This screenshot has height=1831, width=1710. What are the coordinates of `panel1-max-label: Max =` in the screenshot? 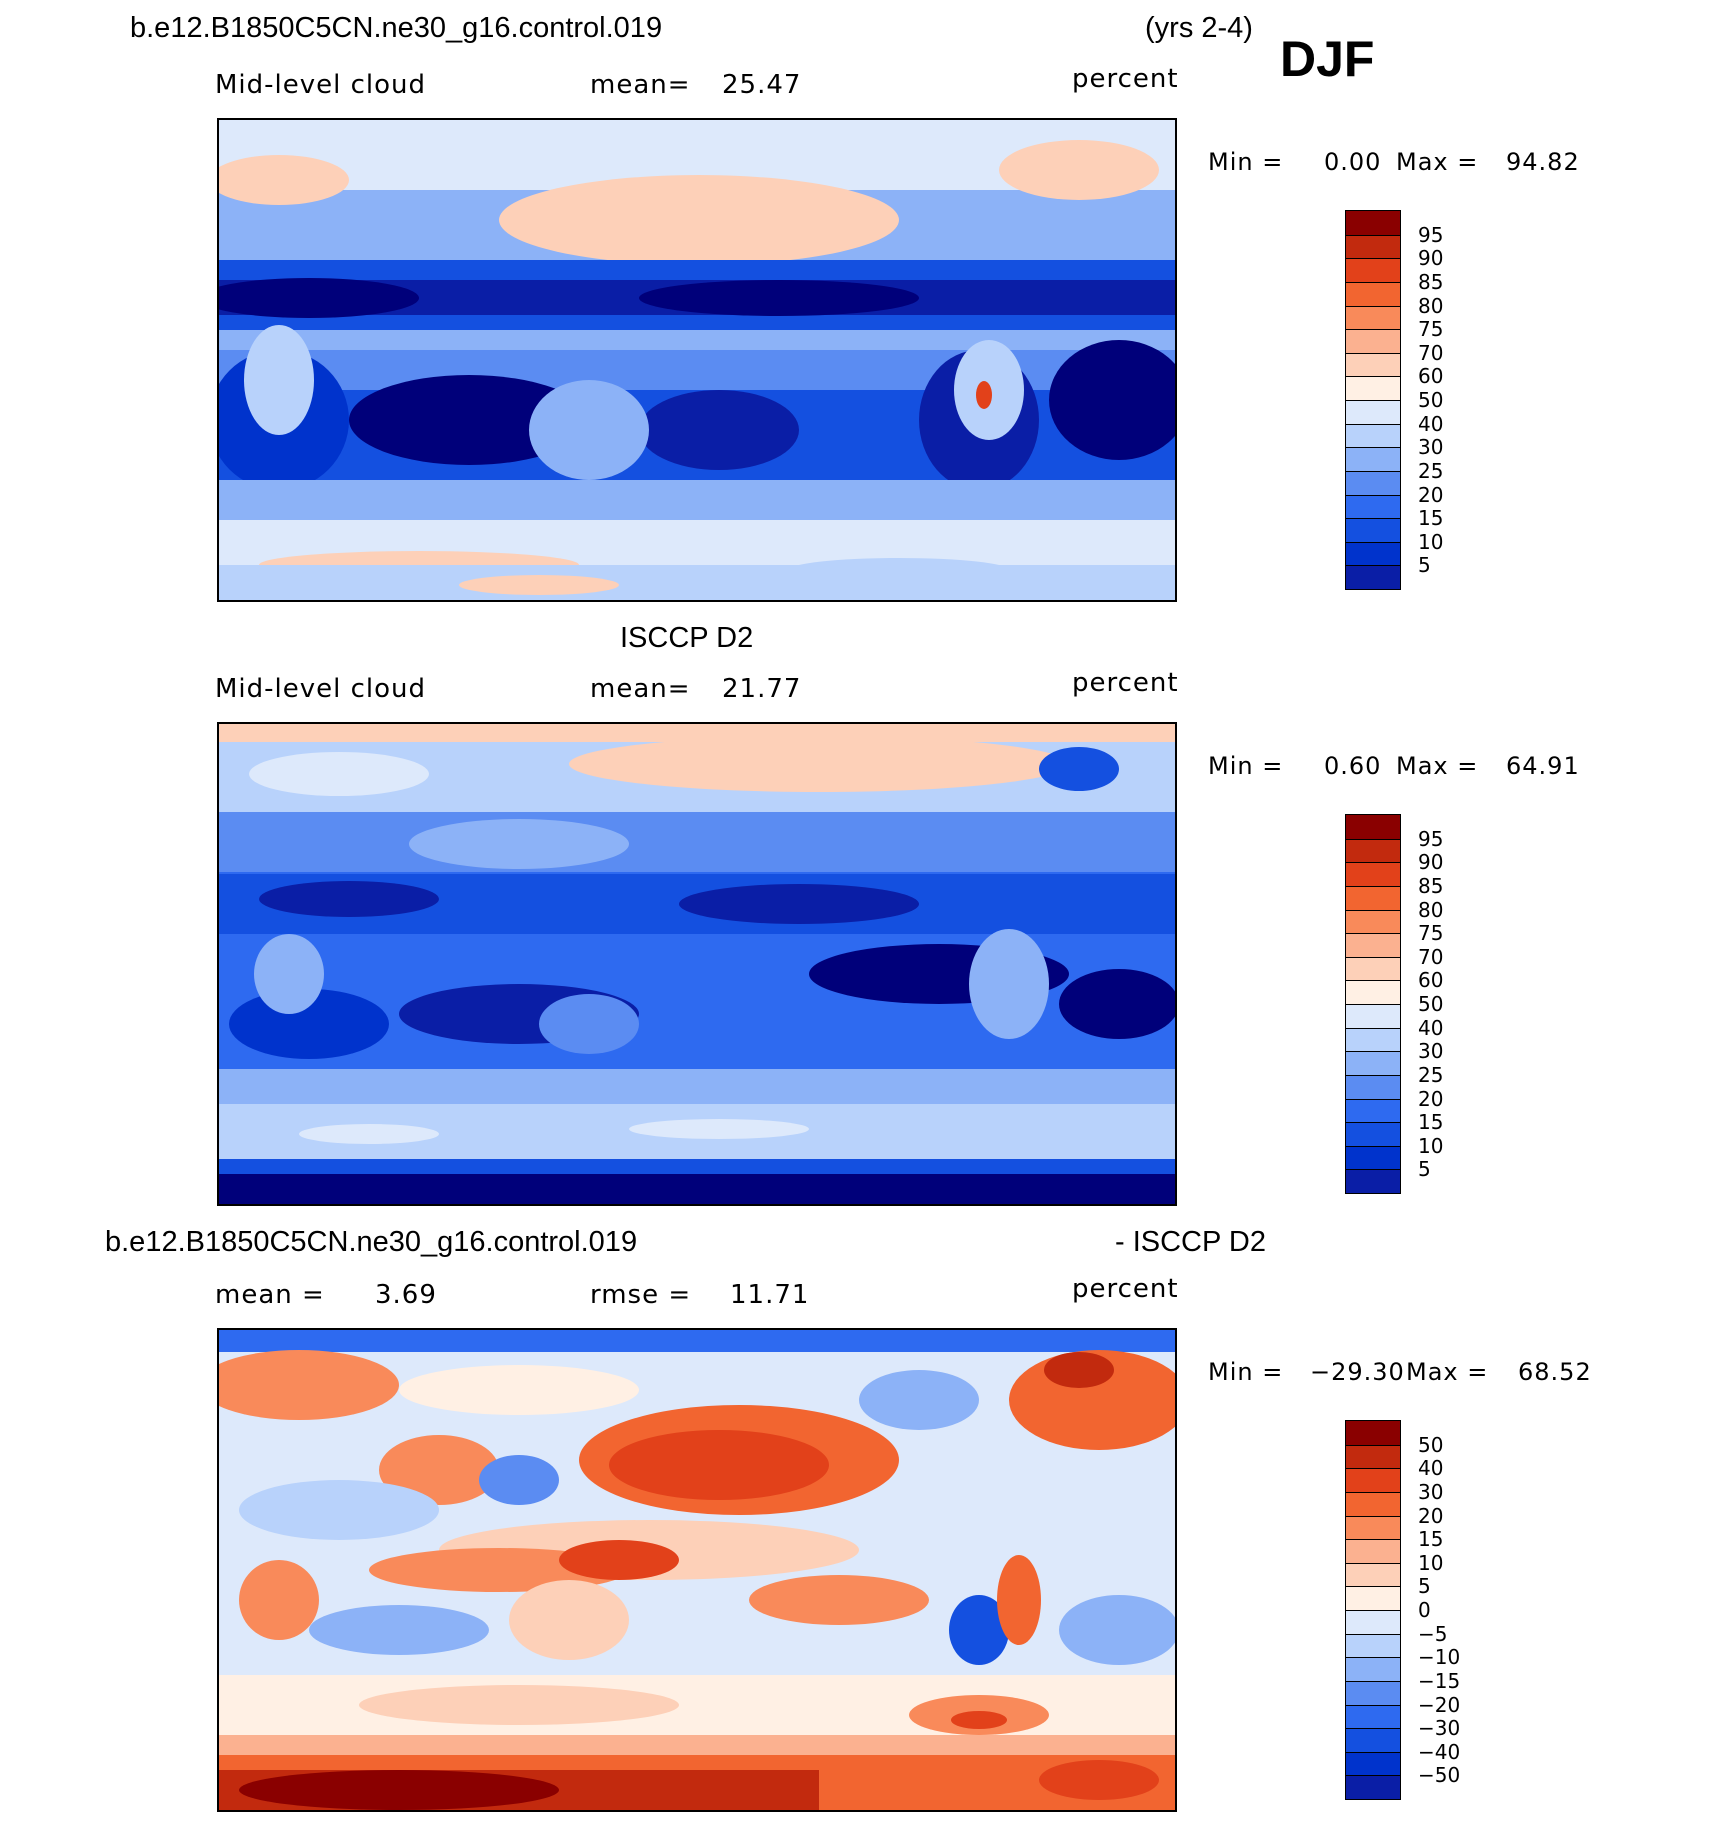 It's located at (1437, 162).